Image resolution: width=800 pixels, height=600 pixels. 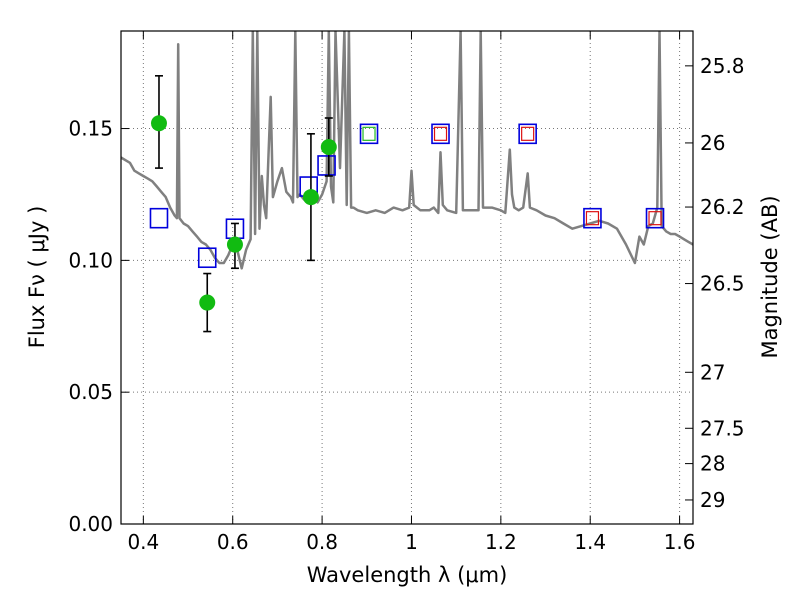 I want to click on x-axis-label: Wavelength λ (μm), so click(x=407, y=575).